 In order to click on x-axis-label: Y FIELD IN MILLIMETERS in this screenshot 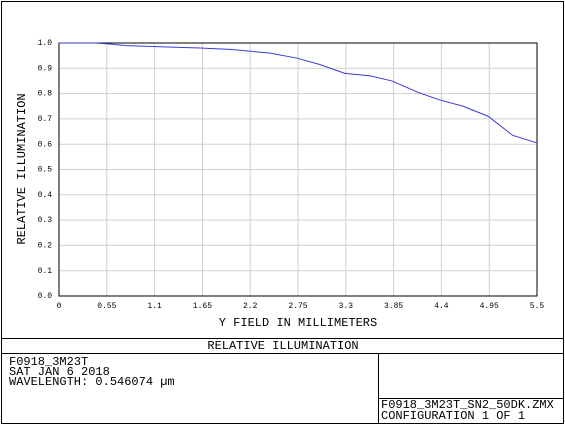, I will do `click(298, 323)`.